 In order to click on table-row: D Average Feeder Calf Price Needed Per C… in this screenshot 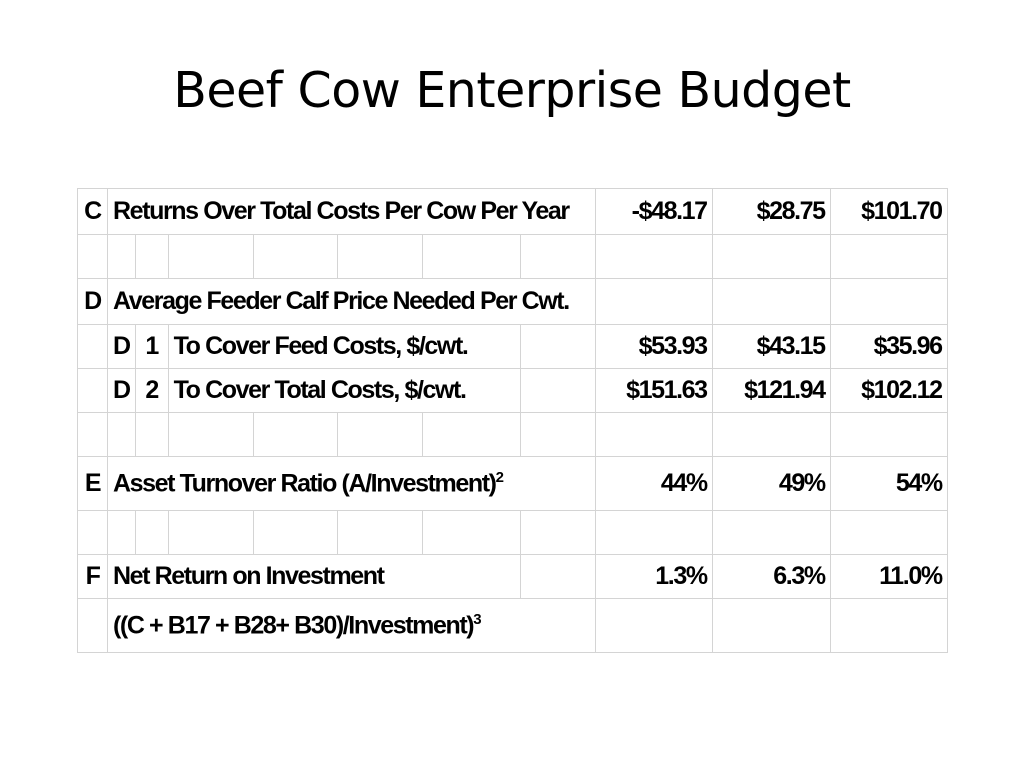, I will do `click(512, 301)`.